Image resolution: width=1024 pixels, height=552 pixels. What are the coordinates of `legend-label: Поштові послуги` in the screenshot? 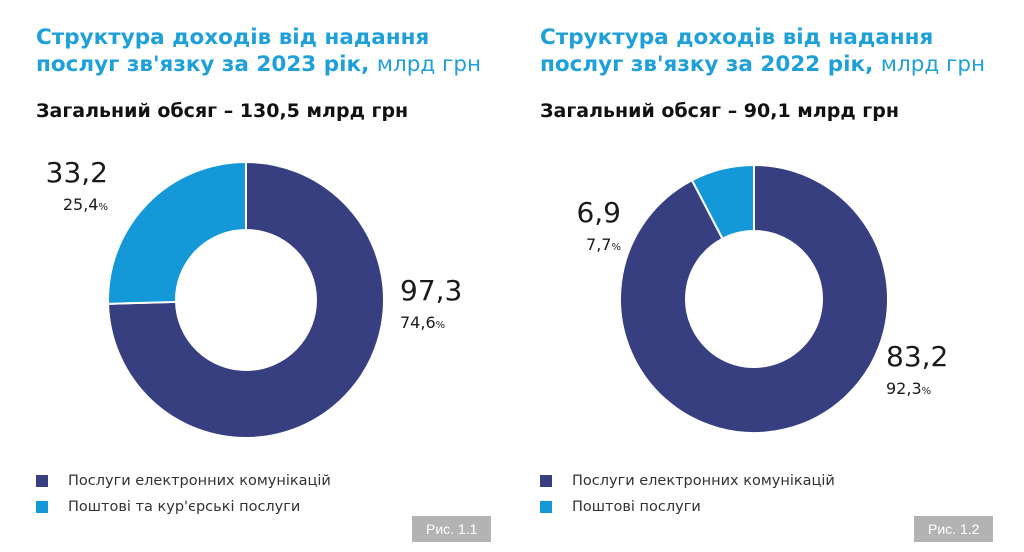 It's located at (636, 507).